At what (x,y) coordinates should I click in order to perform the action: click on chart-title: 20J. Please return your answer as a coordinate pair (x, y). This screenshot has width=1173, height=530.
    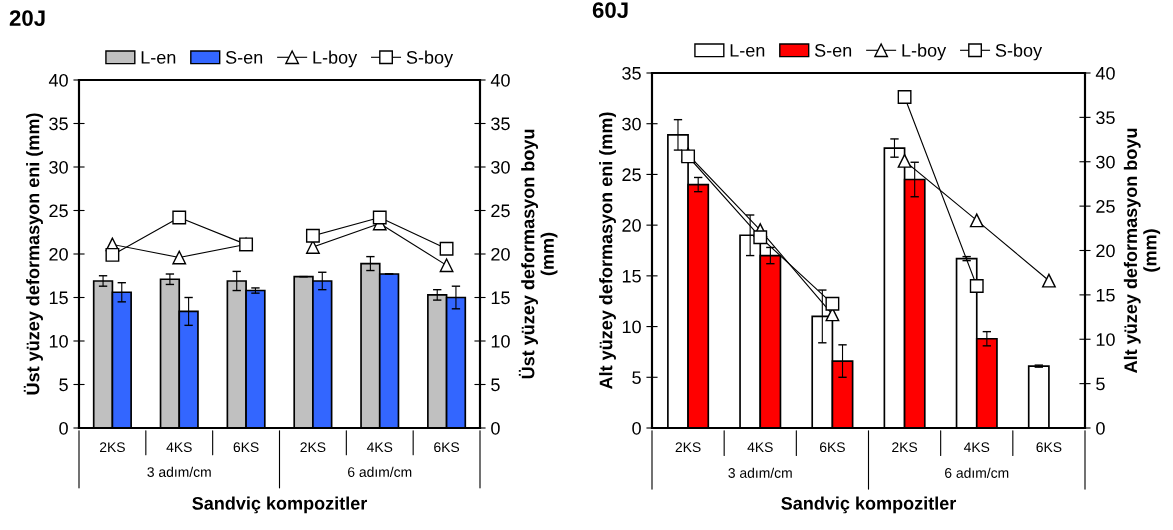
    Looking at the image, I should click on (27, 18).